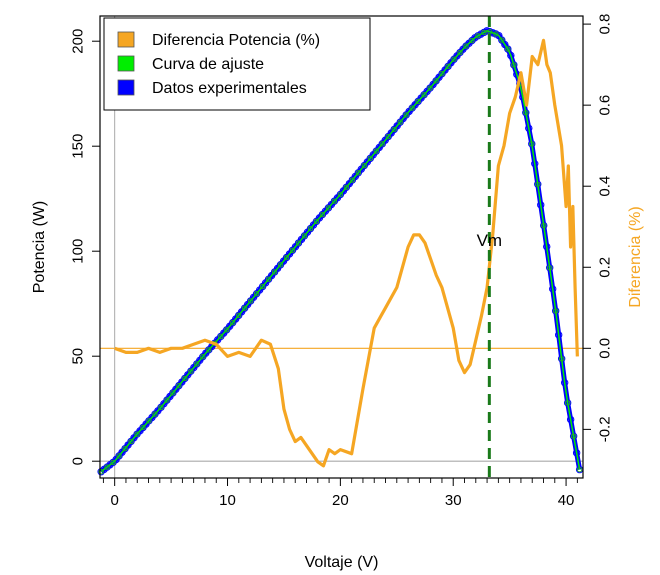 This screenshot has height=575, width=660. I want to click on legend-box, so click(237, 64).